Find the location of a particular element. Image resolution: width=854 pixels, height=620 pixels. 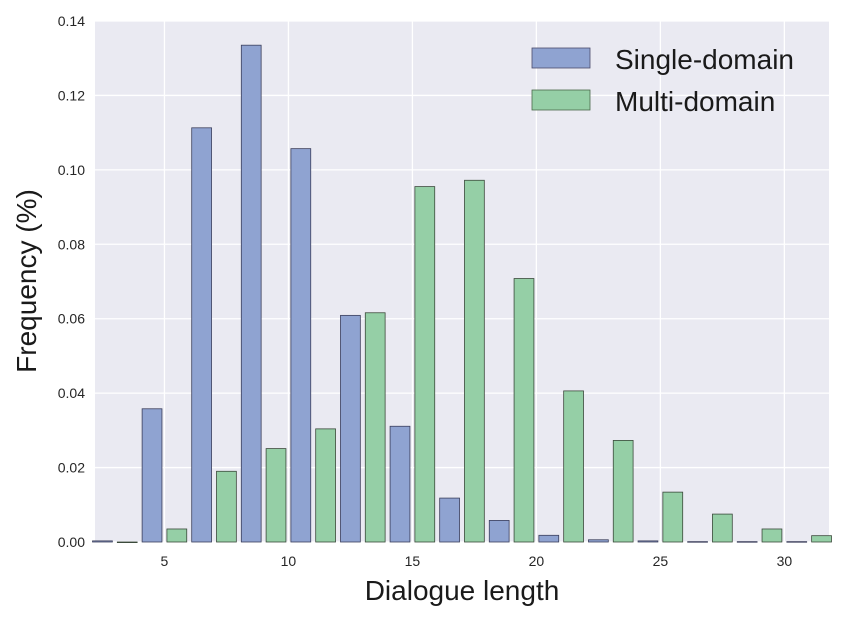

y-tick-label: 0.04 is located at coordinates (71, 393).